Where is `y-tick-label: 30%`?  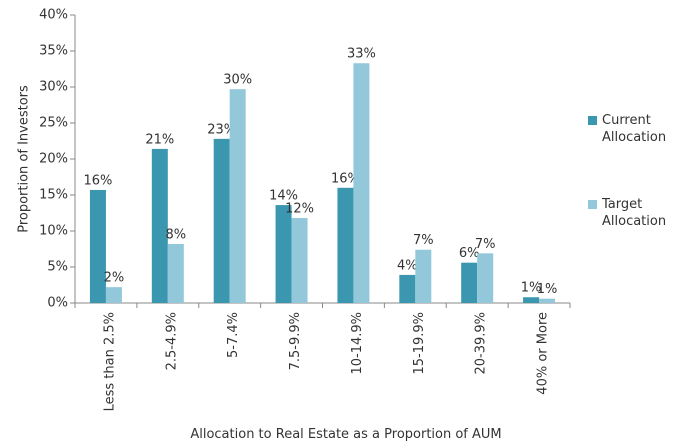 y-tick-label: 30% is located at coordinates (53, 87).